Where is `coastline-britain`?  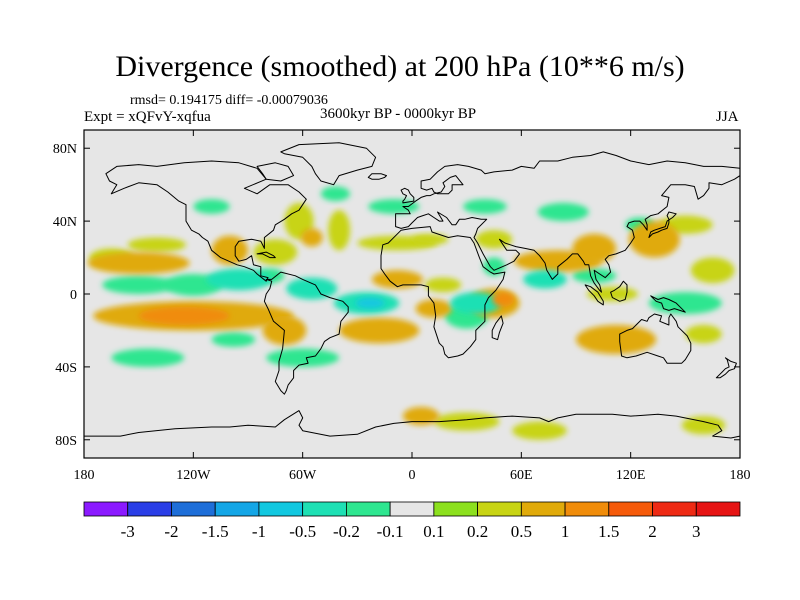
coastline-britain is located at coordinates (407, 195).